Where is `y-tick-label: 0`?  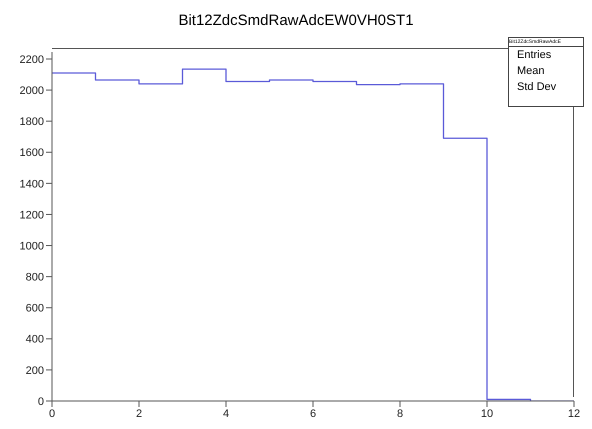 y-tick-label: 0 is located at coordinates (41, 402).